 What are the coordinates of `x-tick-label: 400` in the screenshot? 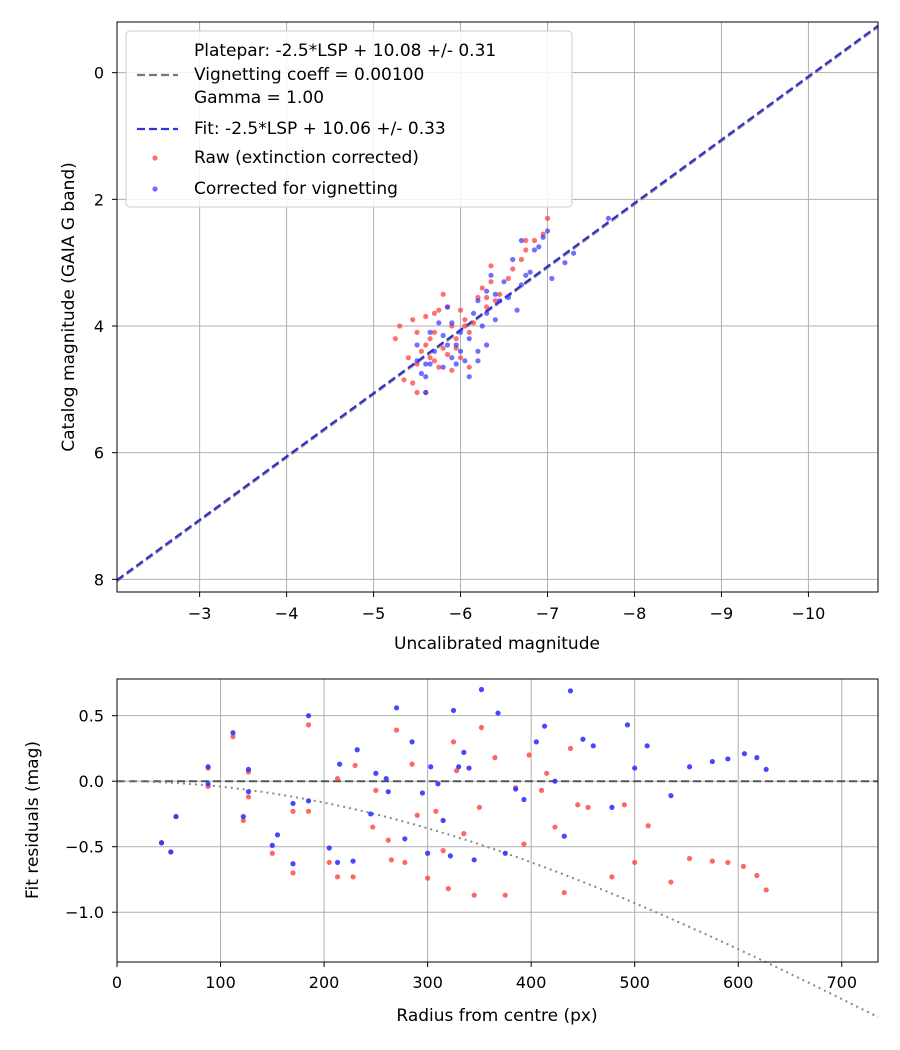 It's located at (531, 982).